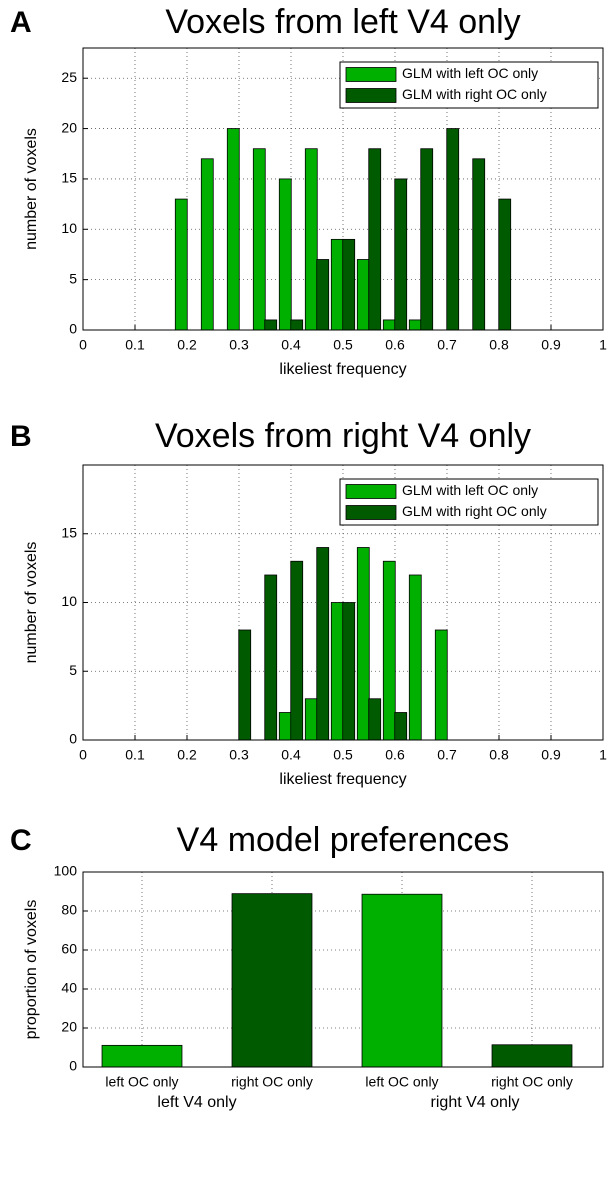  What do you see at coordinates (31, 970) in the screenshot?
I see `y-axis-label: proportion of voxels` at bounding box center [31, 970].